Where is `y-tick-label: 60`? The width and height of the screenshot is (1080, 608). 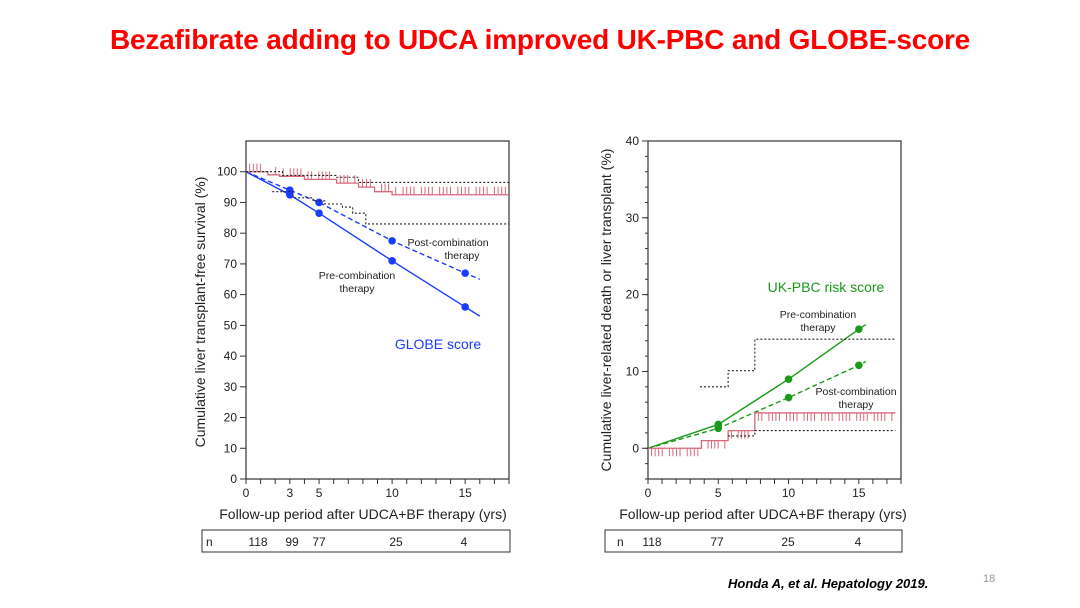 y-tick-label: 60 is located at coordinates (231, 295).